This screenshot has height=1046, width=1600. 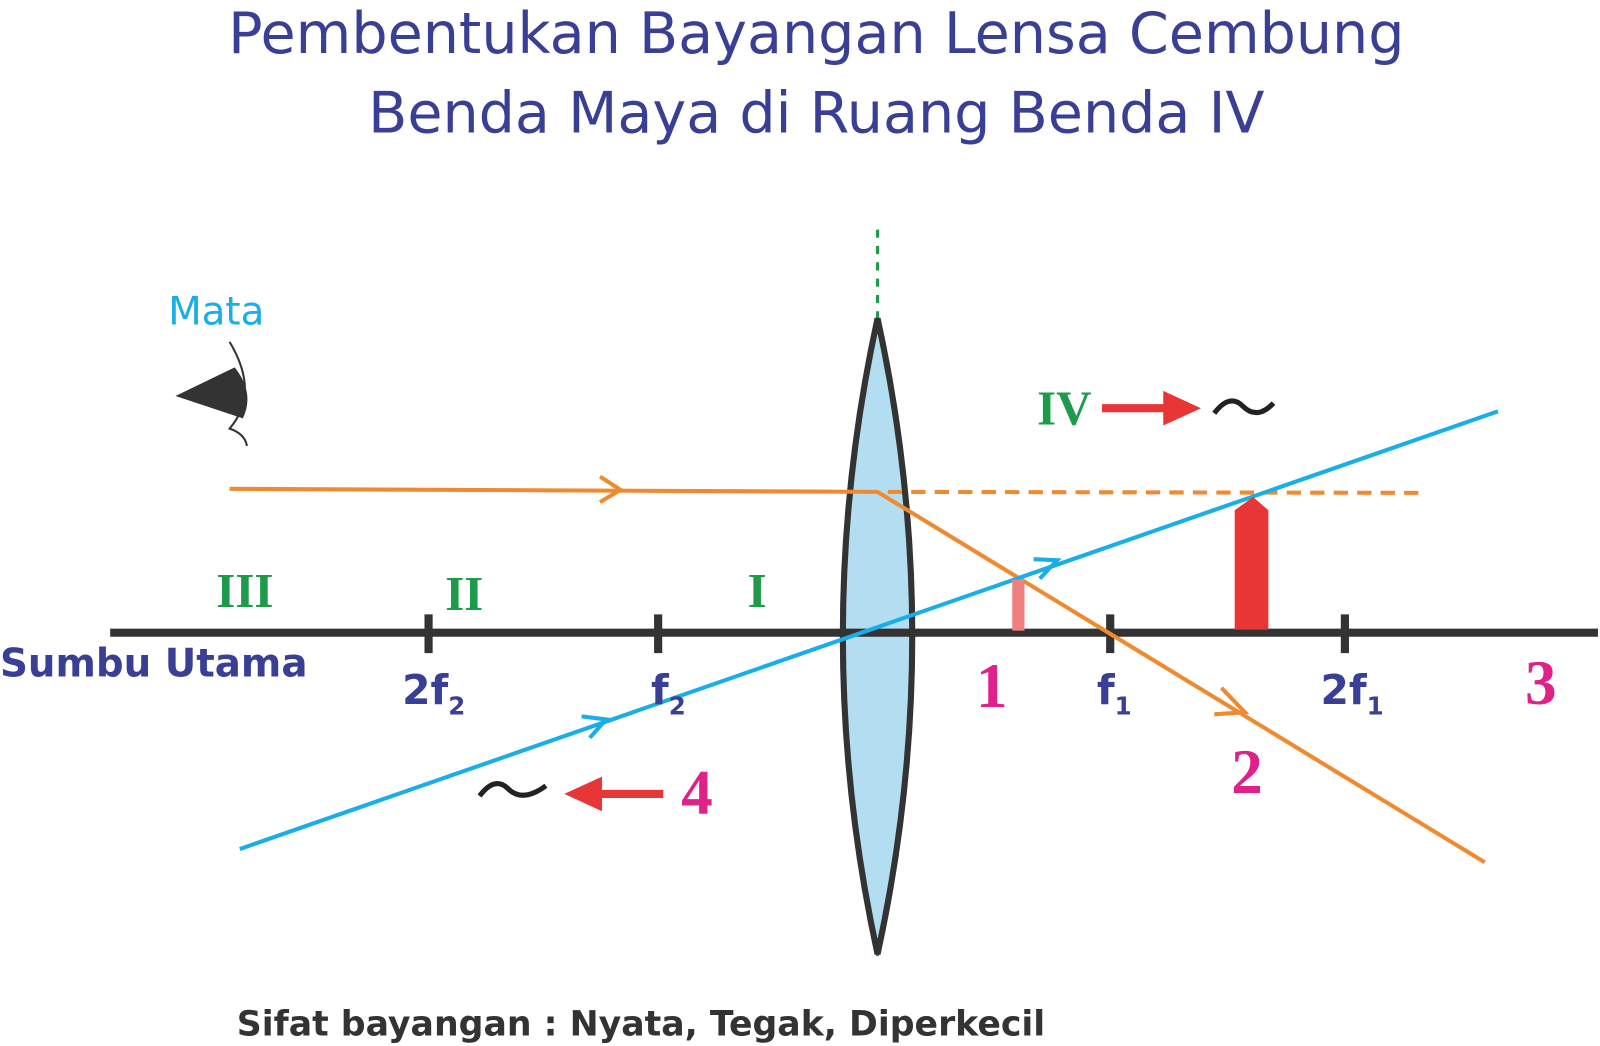 I want to click on space-number: 1, so click(x=992, y=686).